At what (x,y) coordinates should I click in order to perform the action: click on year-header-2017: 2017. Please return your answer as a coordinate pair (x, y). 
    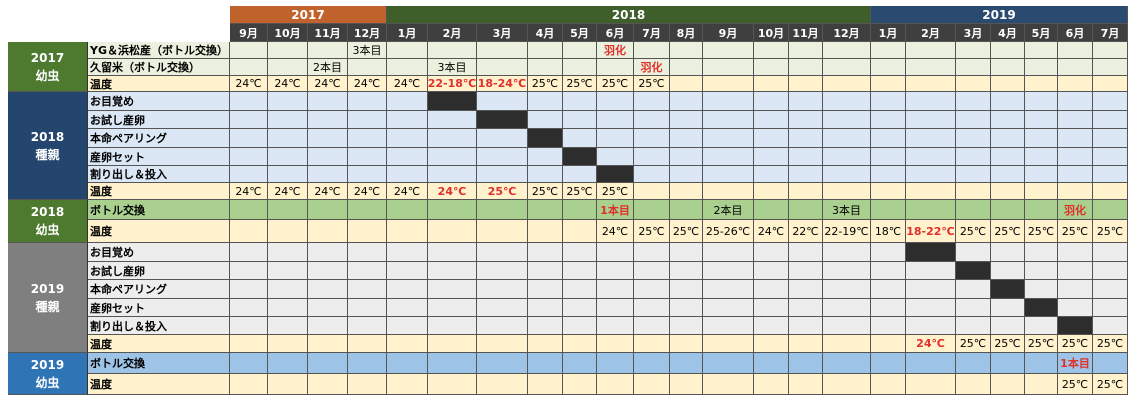
    Looking at the image, I should click on (308, 15).